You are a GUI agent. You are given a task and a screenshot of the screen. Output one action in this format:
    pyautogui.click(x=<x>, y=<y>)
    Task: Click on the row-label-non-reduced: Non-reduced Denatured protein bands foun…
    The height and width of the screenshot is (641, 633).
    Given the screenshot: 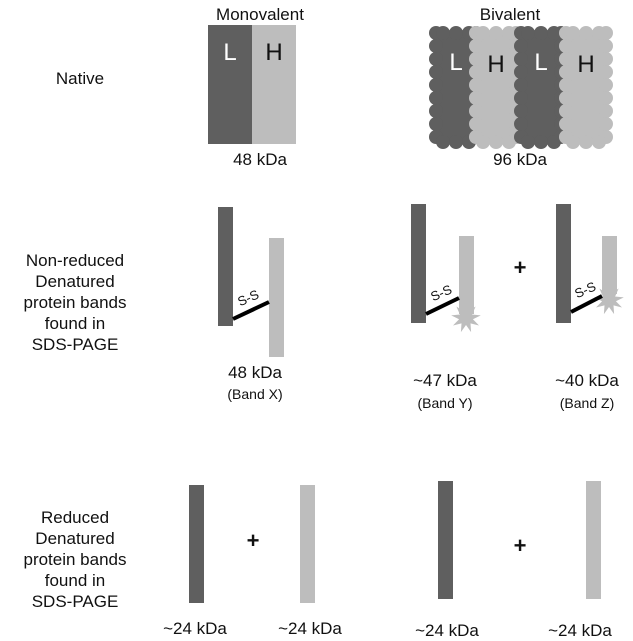 What is the action you would take?
    pyautogui.click(x=75, y=302)
    